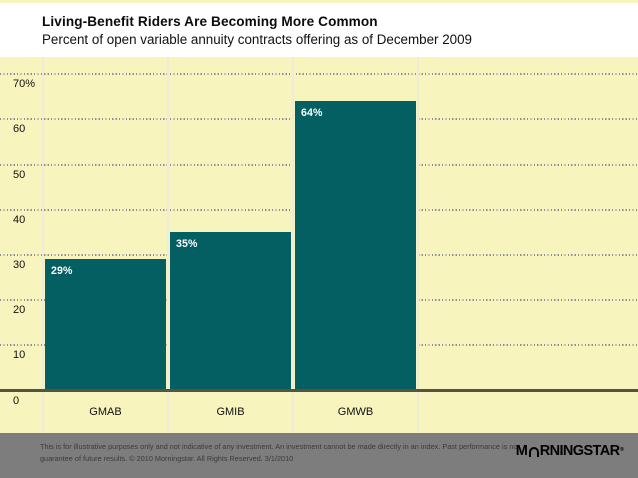  I want to click on y-tick-label: 20, so click(19, 310).